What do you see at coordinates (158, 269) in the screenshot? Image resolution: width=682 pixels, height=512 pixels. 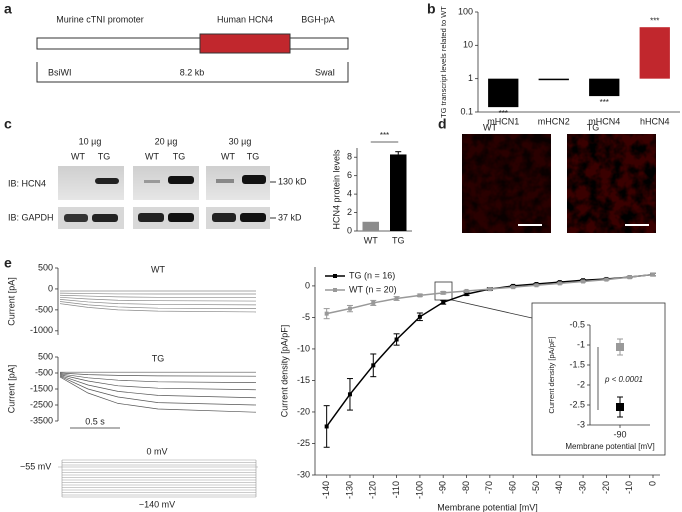 I see `chart-title: WT` at bounding box center [158, 269].